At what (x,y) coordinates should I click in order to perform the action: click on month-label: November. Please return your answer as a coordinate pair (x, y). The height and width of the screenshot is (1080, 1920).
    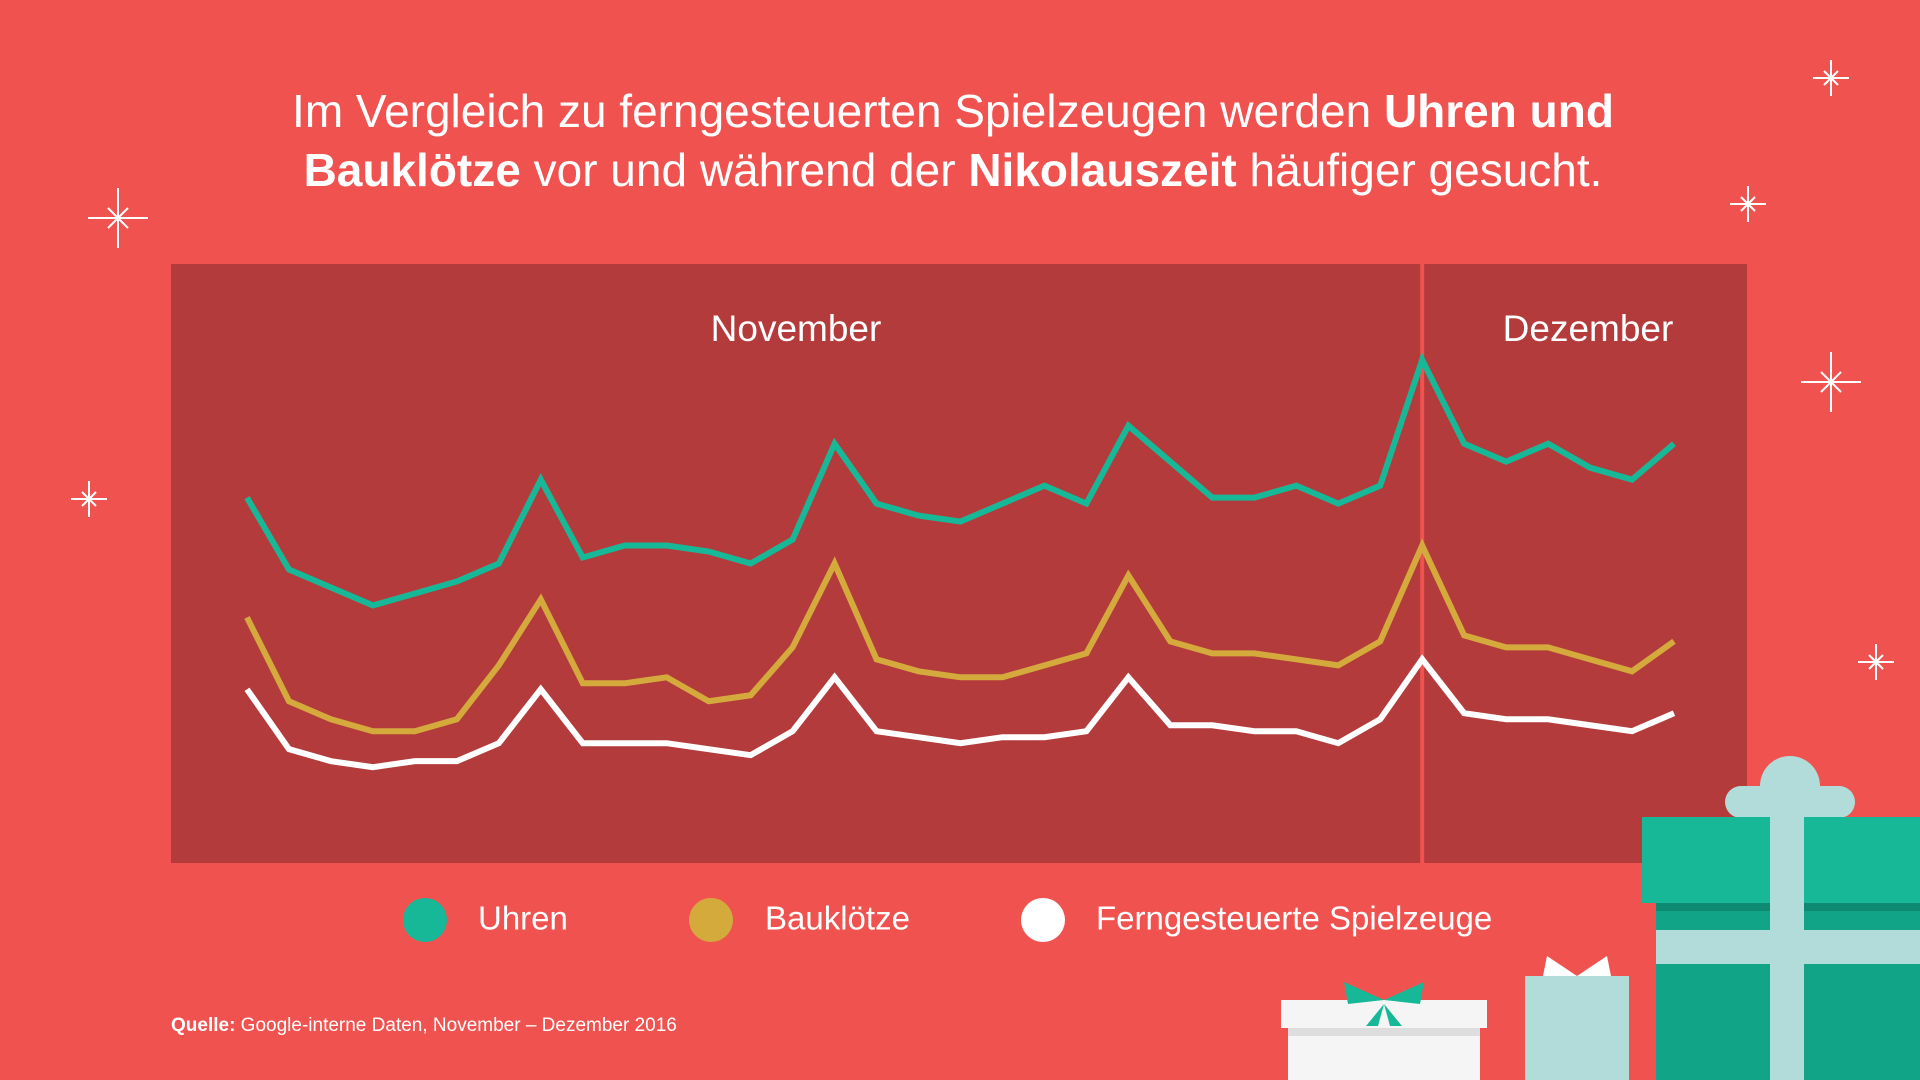
    Looking at the image, I should click on (796, 328).